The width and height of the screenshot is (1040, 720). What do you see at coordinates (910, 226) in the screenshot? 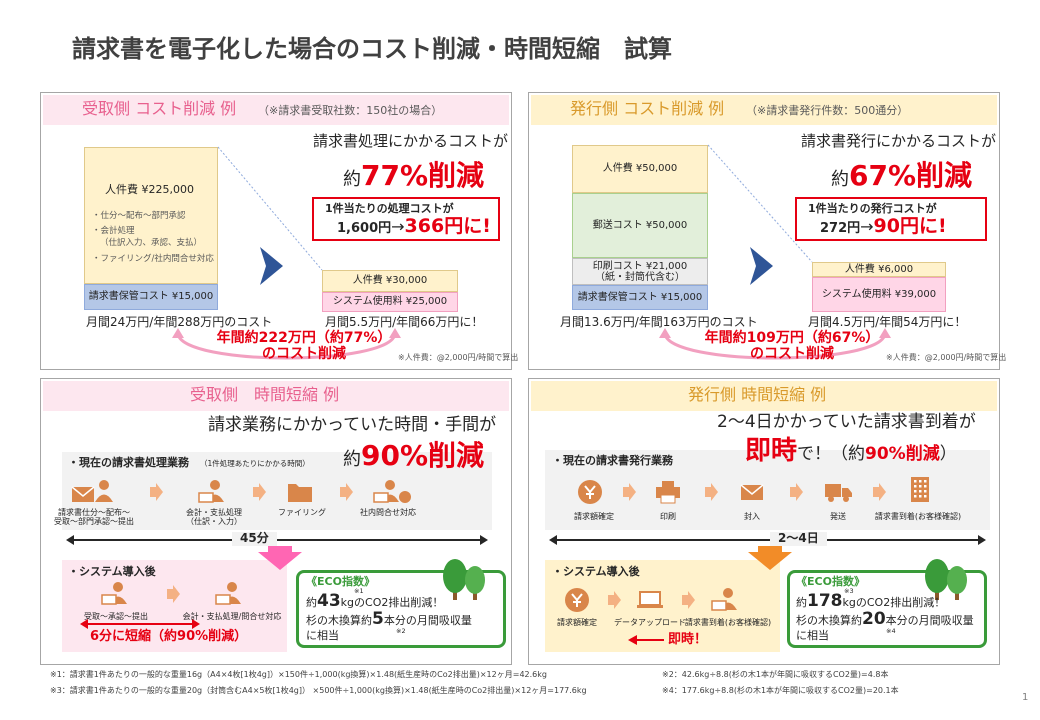
I see `text: 90円に!` at bounding box center [910, 226].